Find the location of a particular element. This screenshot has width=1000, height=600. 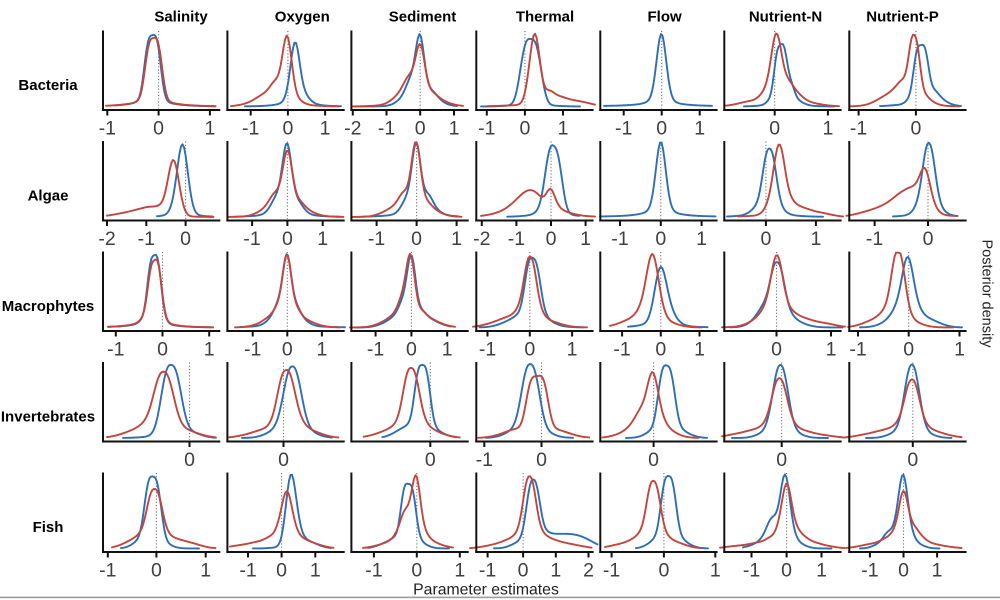

svg-text: Nutrient-N is located at coordinates (785, 16).